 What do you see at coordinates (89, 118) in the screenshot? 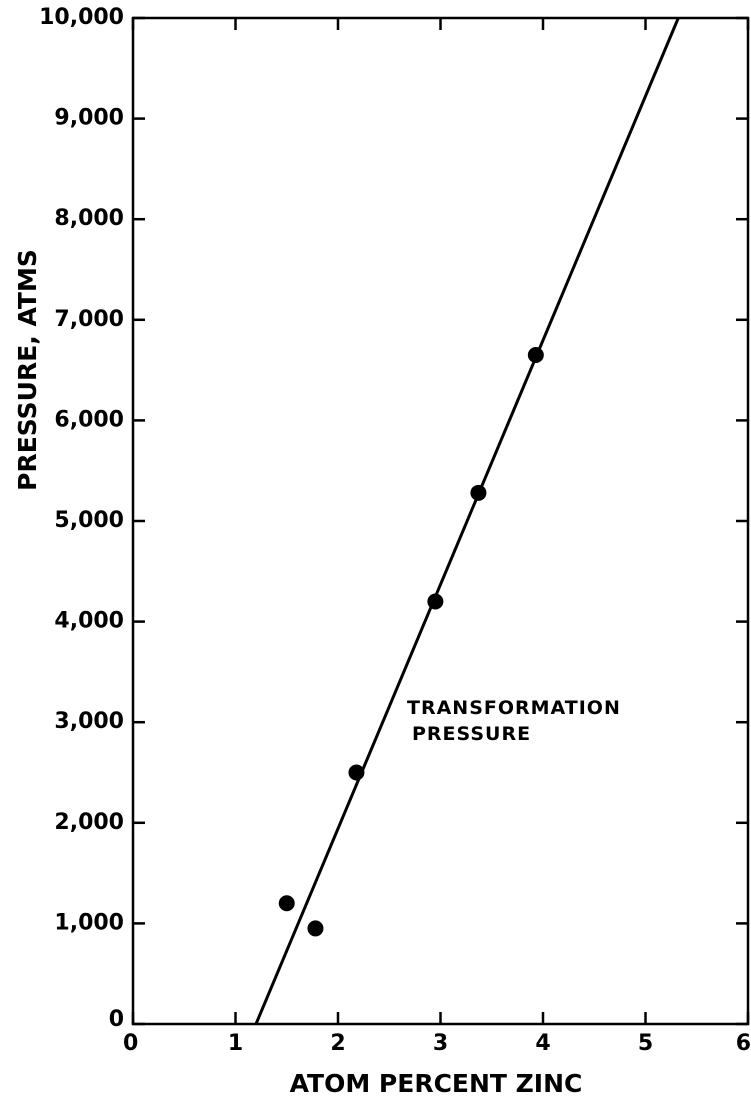
I see `y-tick-label: 9,000` at bounding box center [89, 118].